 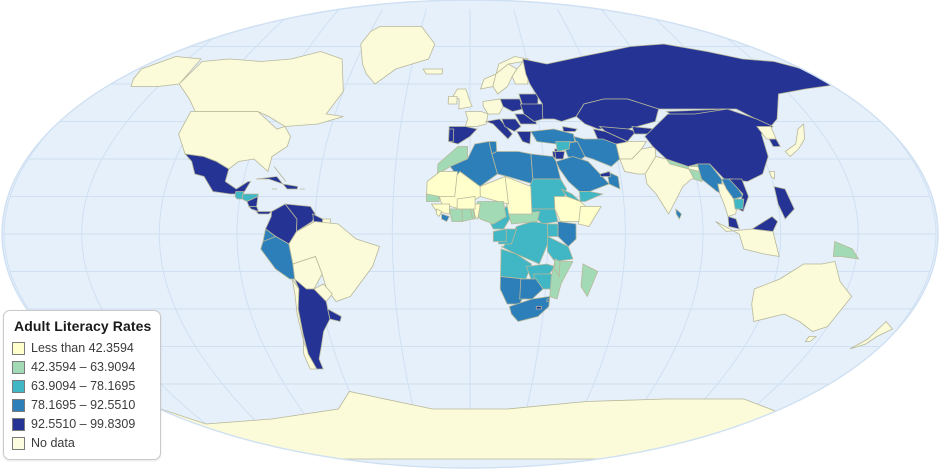 I want to click on country-iceland, so click(x=433, y=71).